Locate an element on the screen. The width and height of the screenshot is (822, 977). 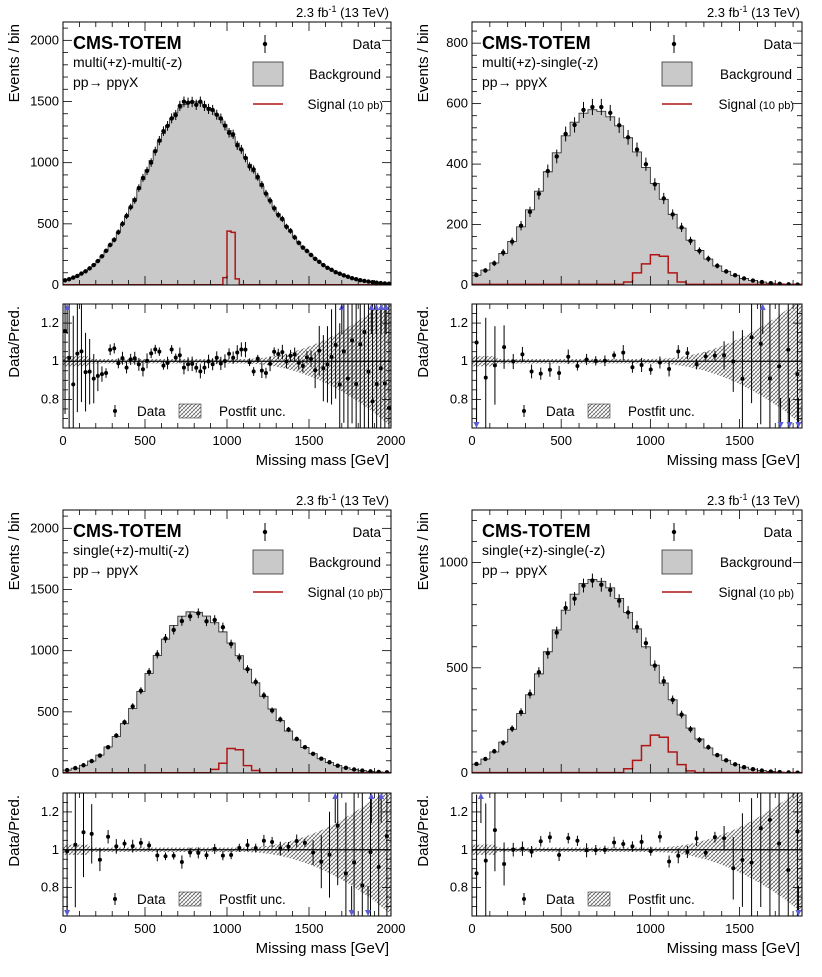
legend-data-label: Data is located at coordinates (366, 532).